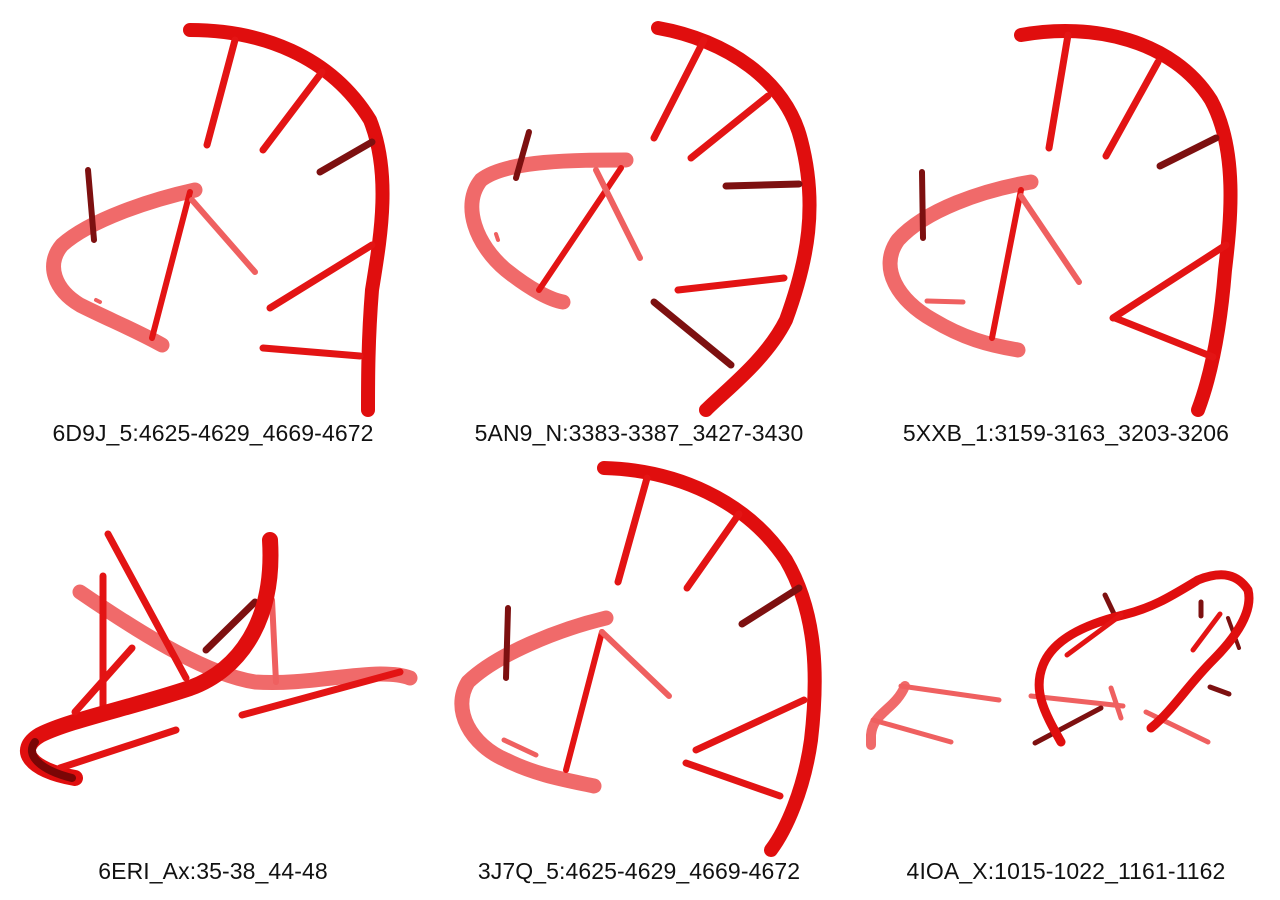 This screenshot has width=1280, height=900. What do you see at coordinates (1066, 433) in the screenshot?
I see `structure-label-3: 5XXB_1:3159-3163_3203-3206` at bounding box center [1066, 433].